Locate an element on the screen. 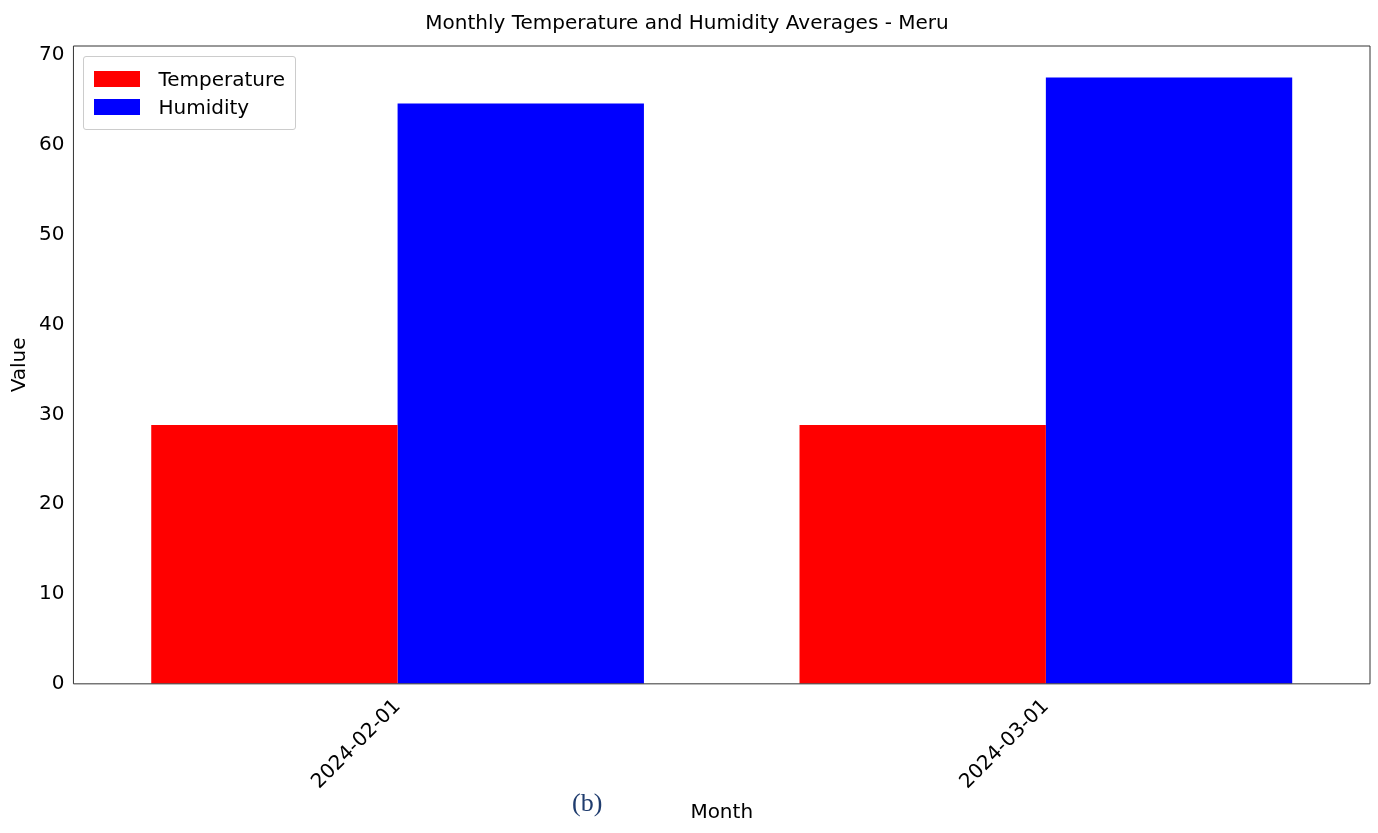  y-axis-title: Value is located at coordinates (18, 365).